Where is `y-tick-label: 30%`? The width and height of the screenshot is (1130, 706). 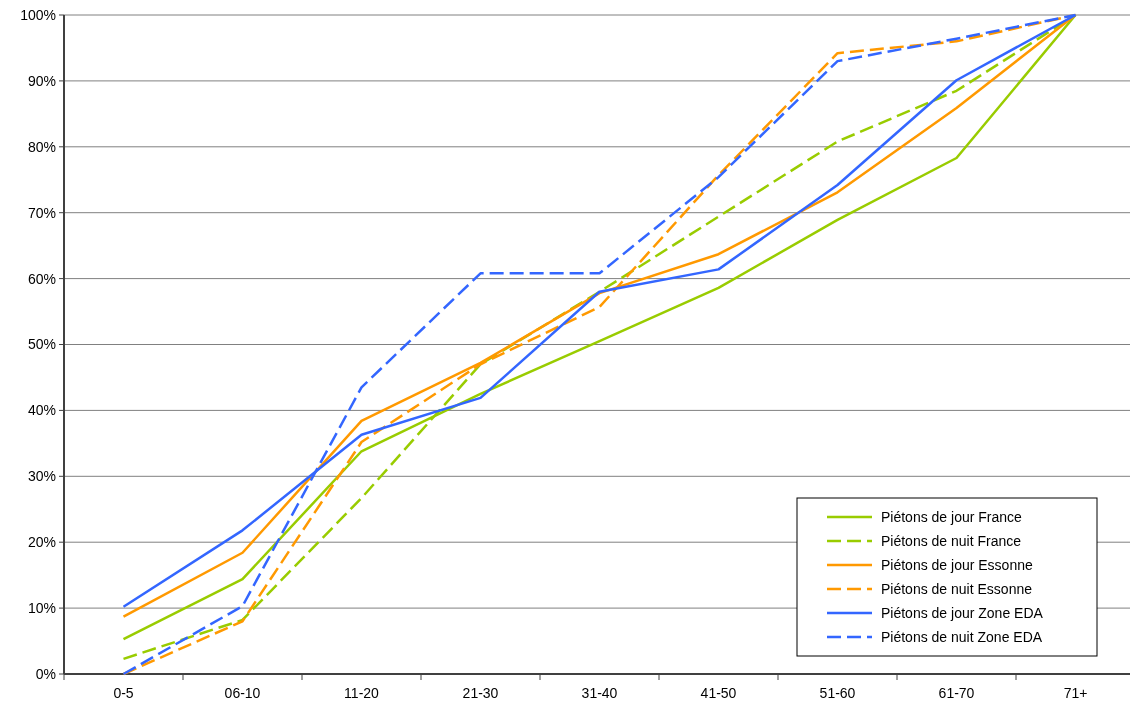
y-tick-label: 30% is located at coordinates (41, 476).